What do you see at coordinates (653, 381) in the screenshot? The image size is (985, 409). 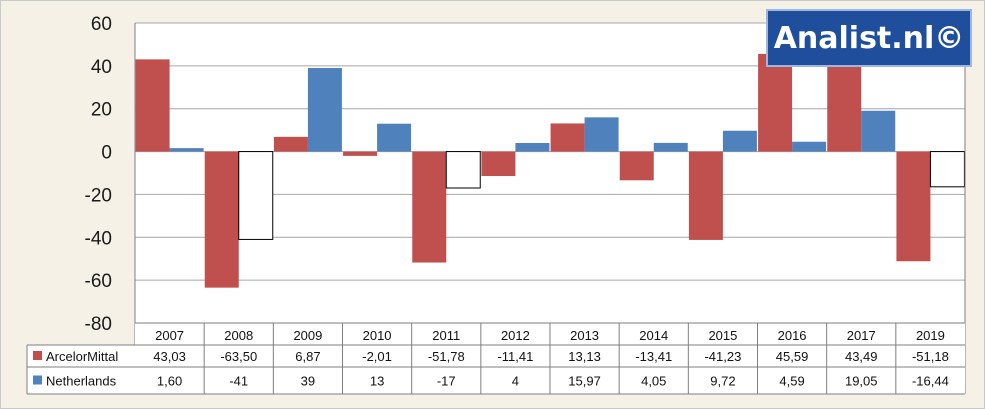 I see `table-cell-value: 4,05` at bounding box center [653, 381].